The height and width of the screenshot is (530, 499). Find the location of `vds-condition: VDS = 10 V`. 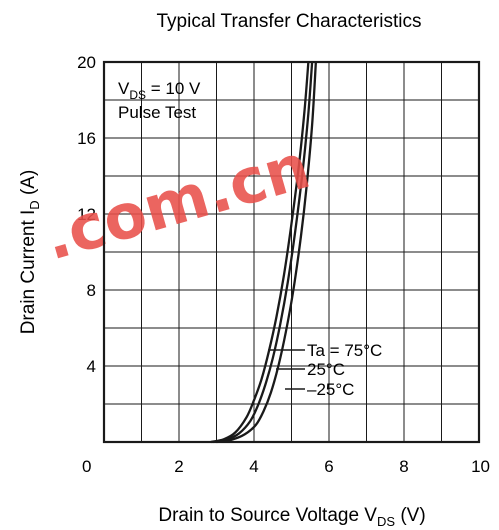

vds-condition: VDS = 10 V is located at coordinates (159, 90).